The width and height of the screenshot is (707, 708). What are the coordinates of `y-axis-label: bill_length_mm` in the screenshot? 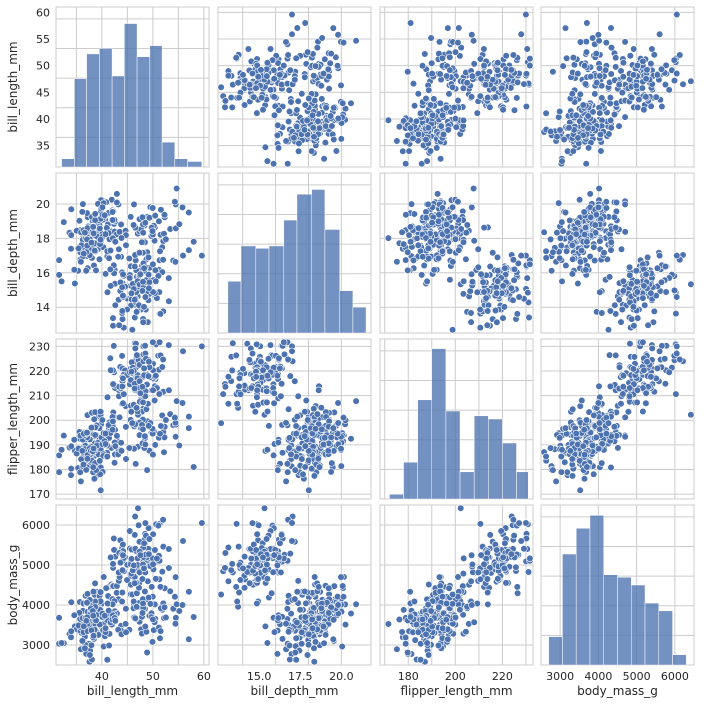 It's located at (13, 86).